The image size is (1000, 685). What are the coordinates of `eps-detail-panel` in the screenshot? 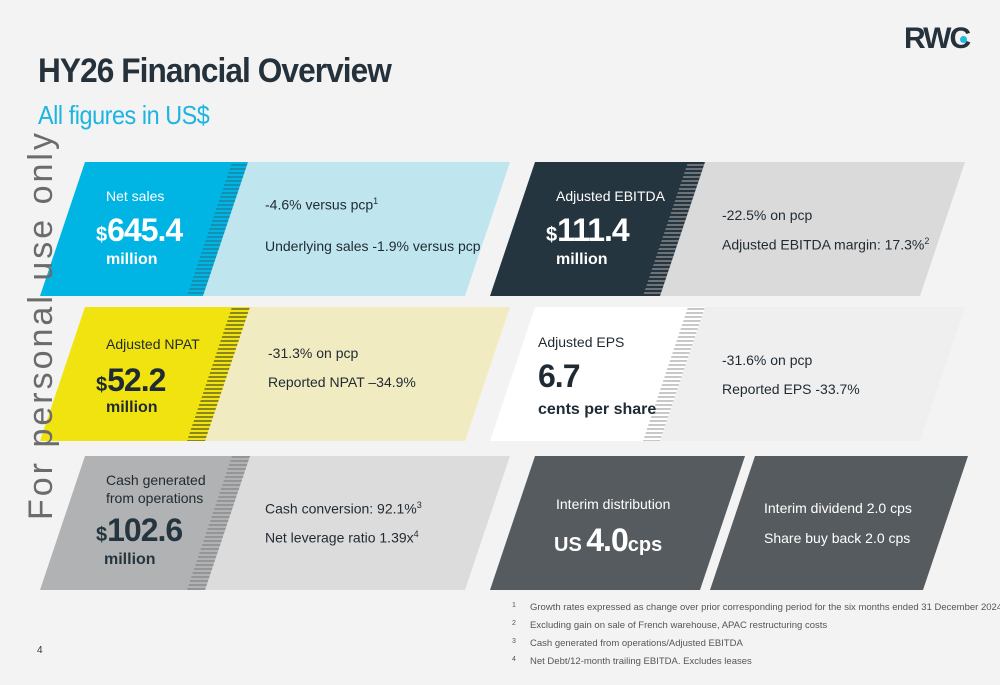 It's located at (790, 374).